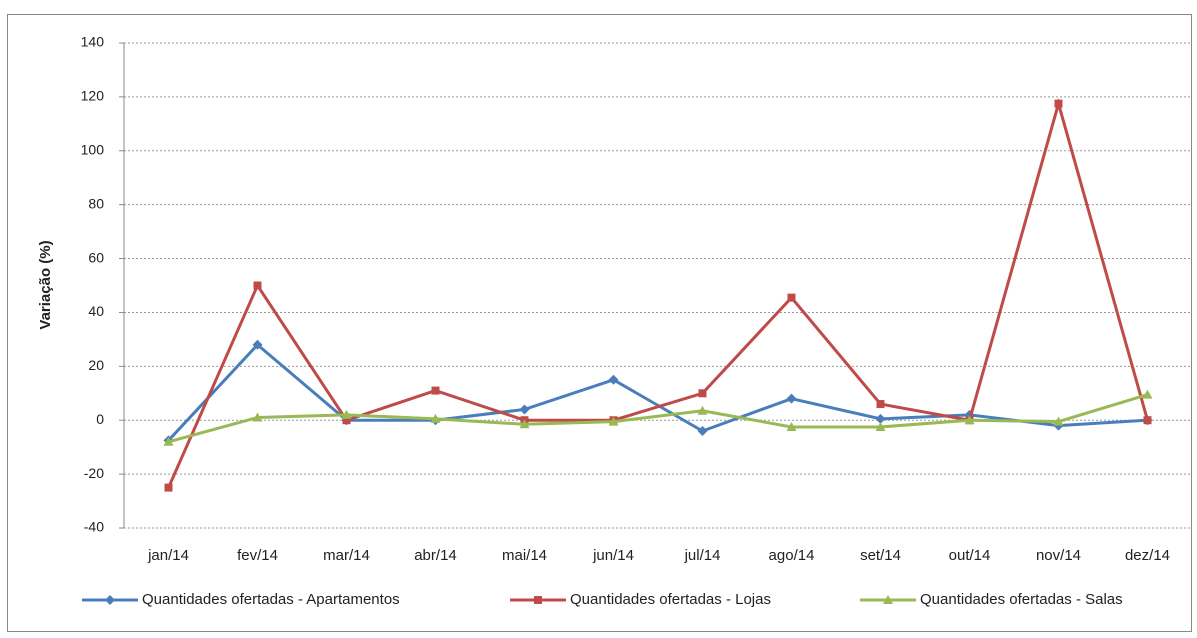 Image resolution: width=1197 pixels, height=638 pixels. What do you see at coordinates (100, 419) in the screenshot?
I see `y-tick-label: 0` at bounding box center [100, 419].